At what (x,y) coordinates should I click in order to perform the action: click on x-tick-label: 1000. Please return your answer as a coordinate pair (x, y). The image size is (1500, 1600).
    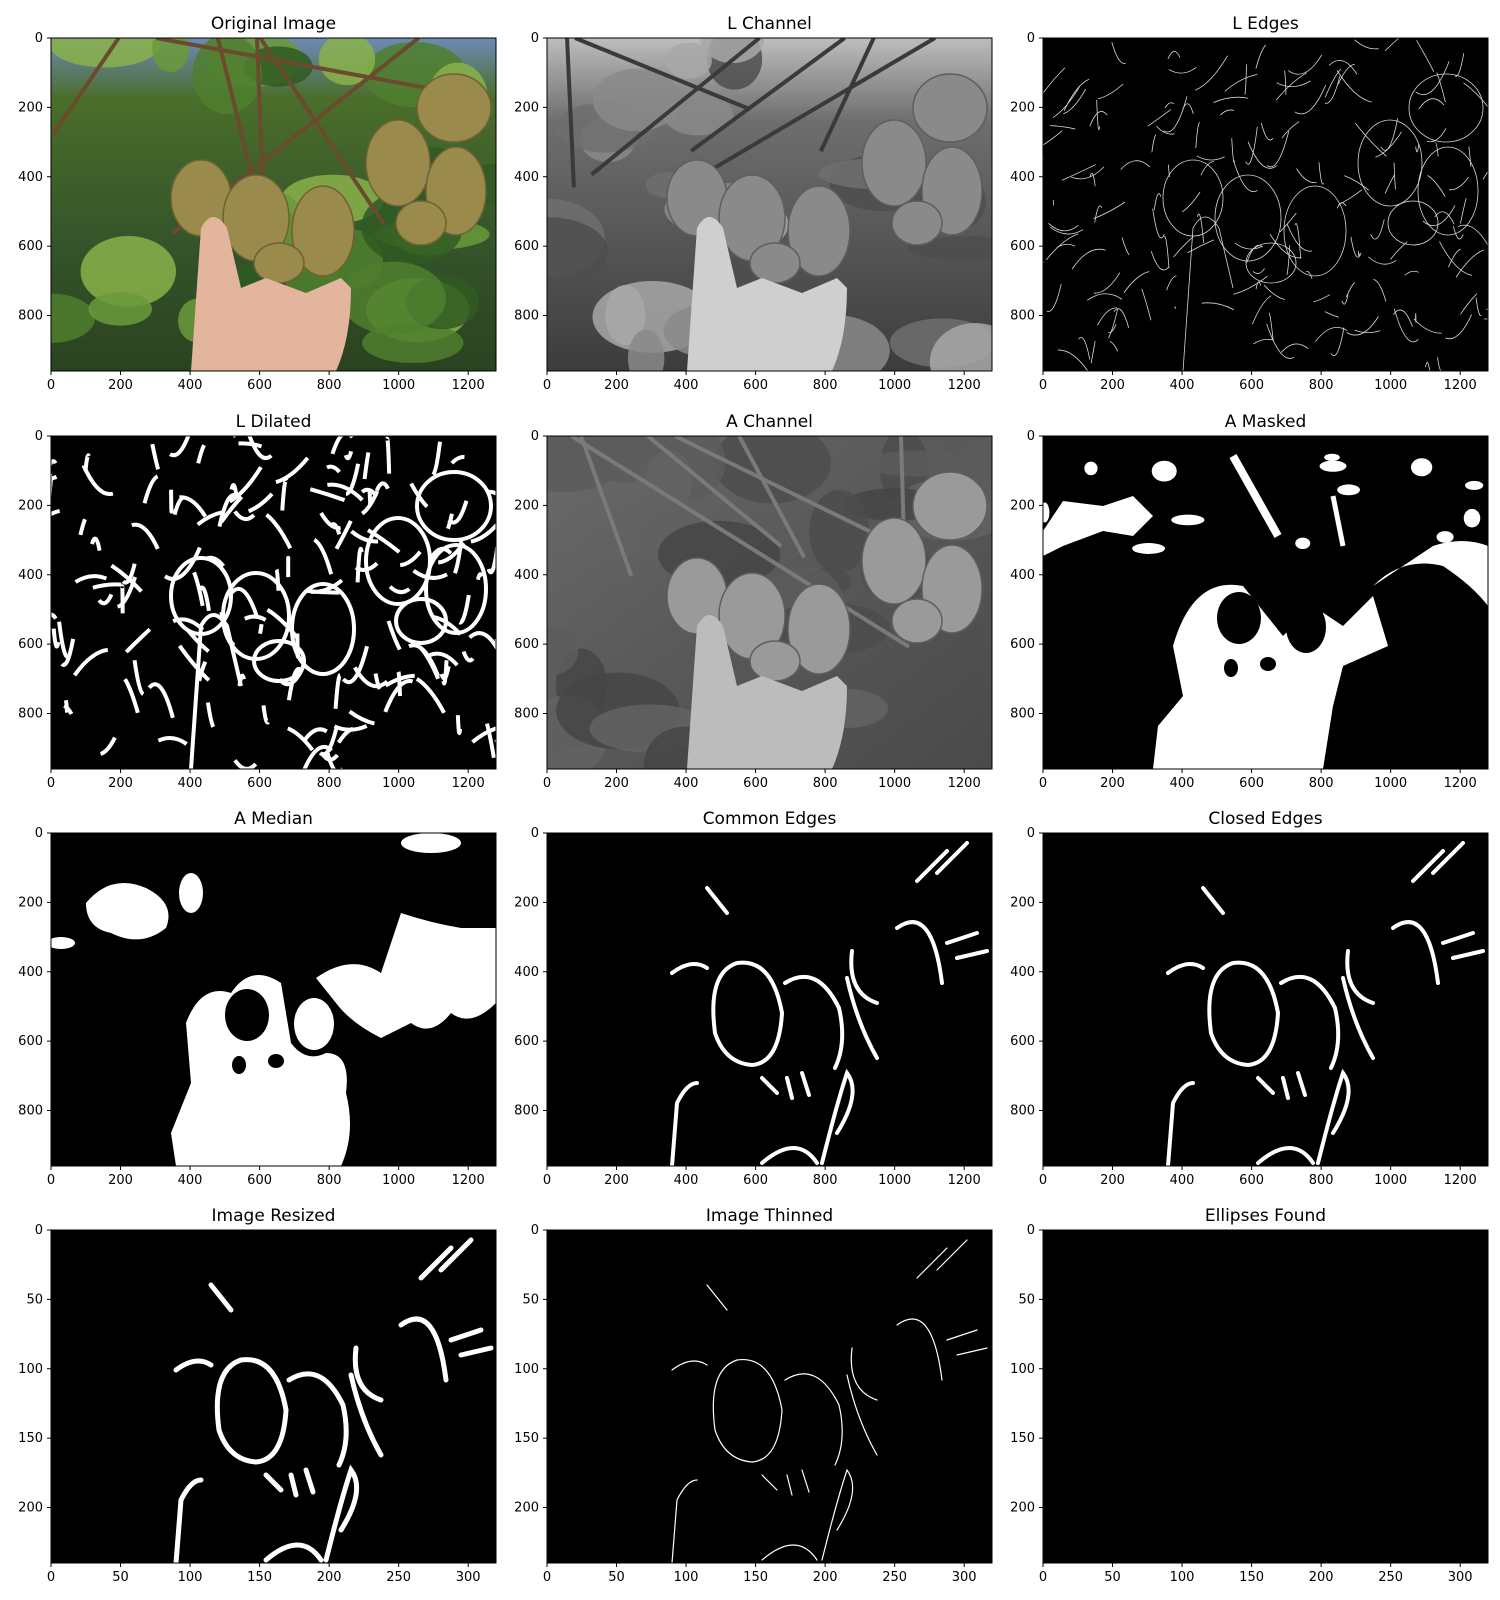
    Looking at the image, I should click on (894, 783).